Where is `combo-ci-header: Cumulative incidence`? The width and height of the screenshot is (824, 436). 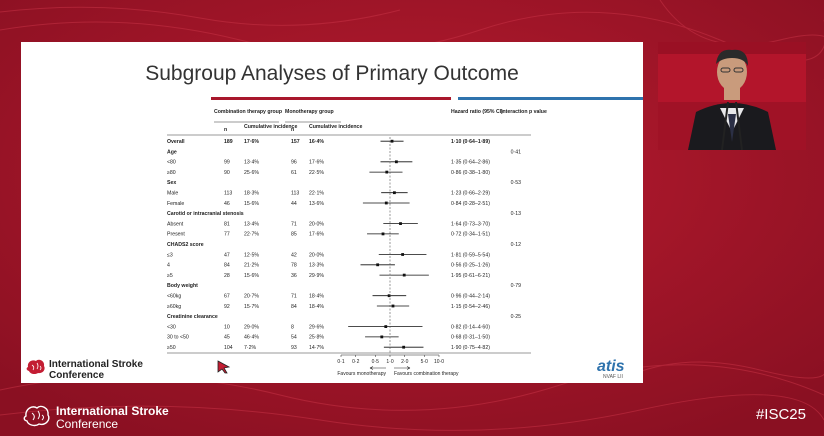 combo-ci-header: Cumulative incidence is located at coordinates (270, 127).